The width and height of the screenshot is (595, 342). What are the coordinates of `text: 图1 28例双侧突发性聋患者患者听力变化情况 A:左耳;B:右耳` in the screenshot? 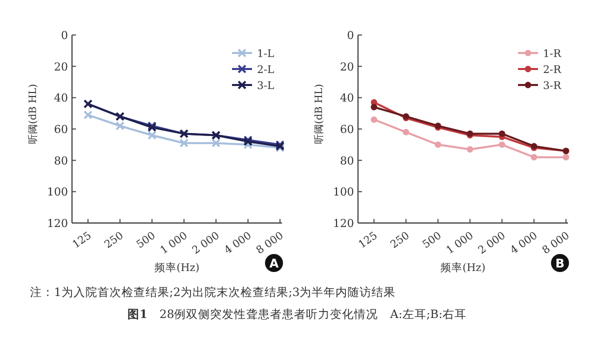 It's located at (297, 314).